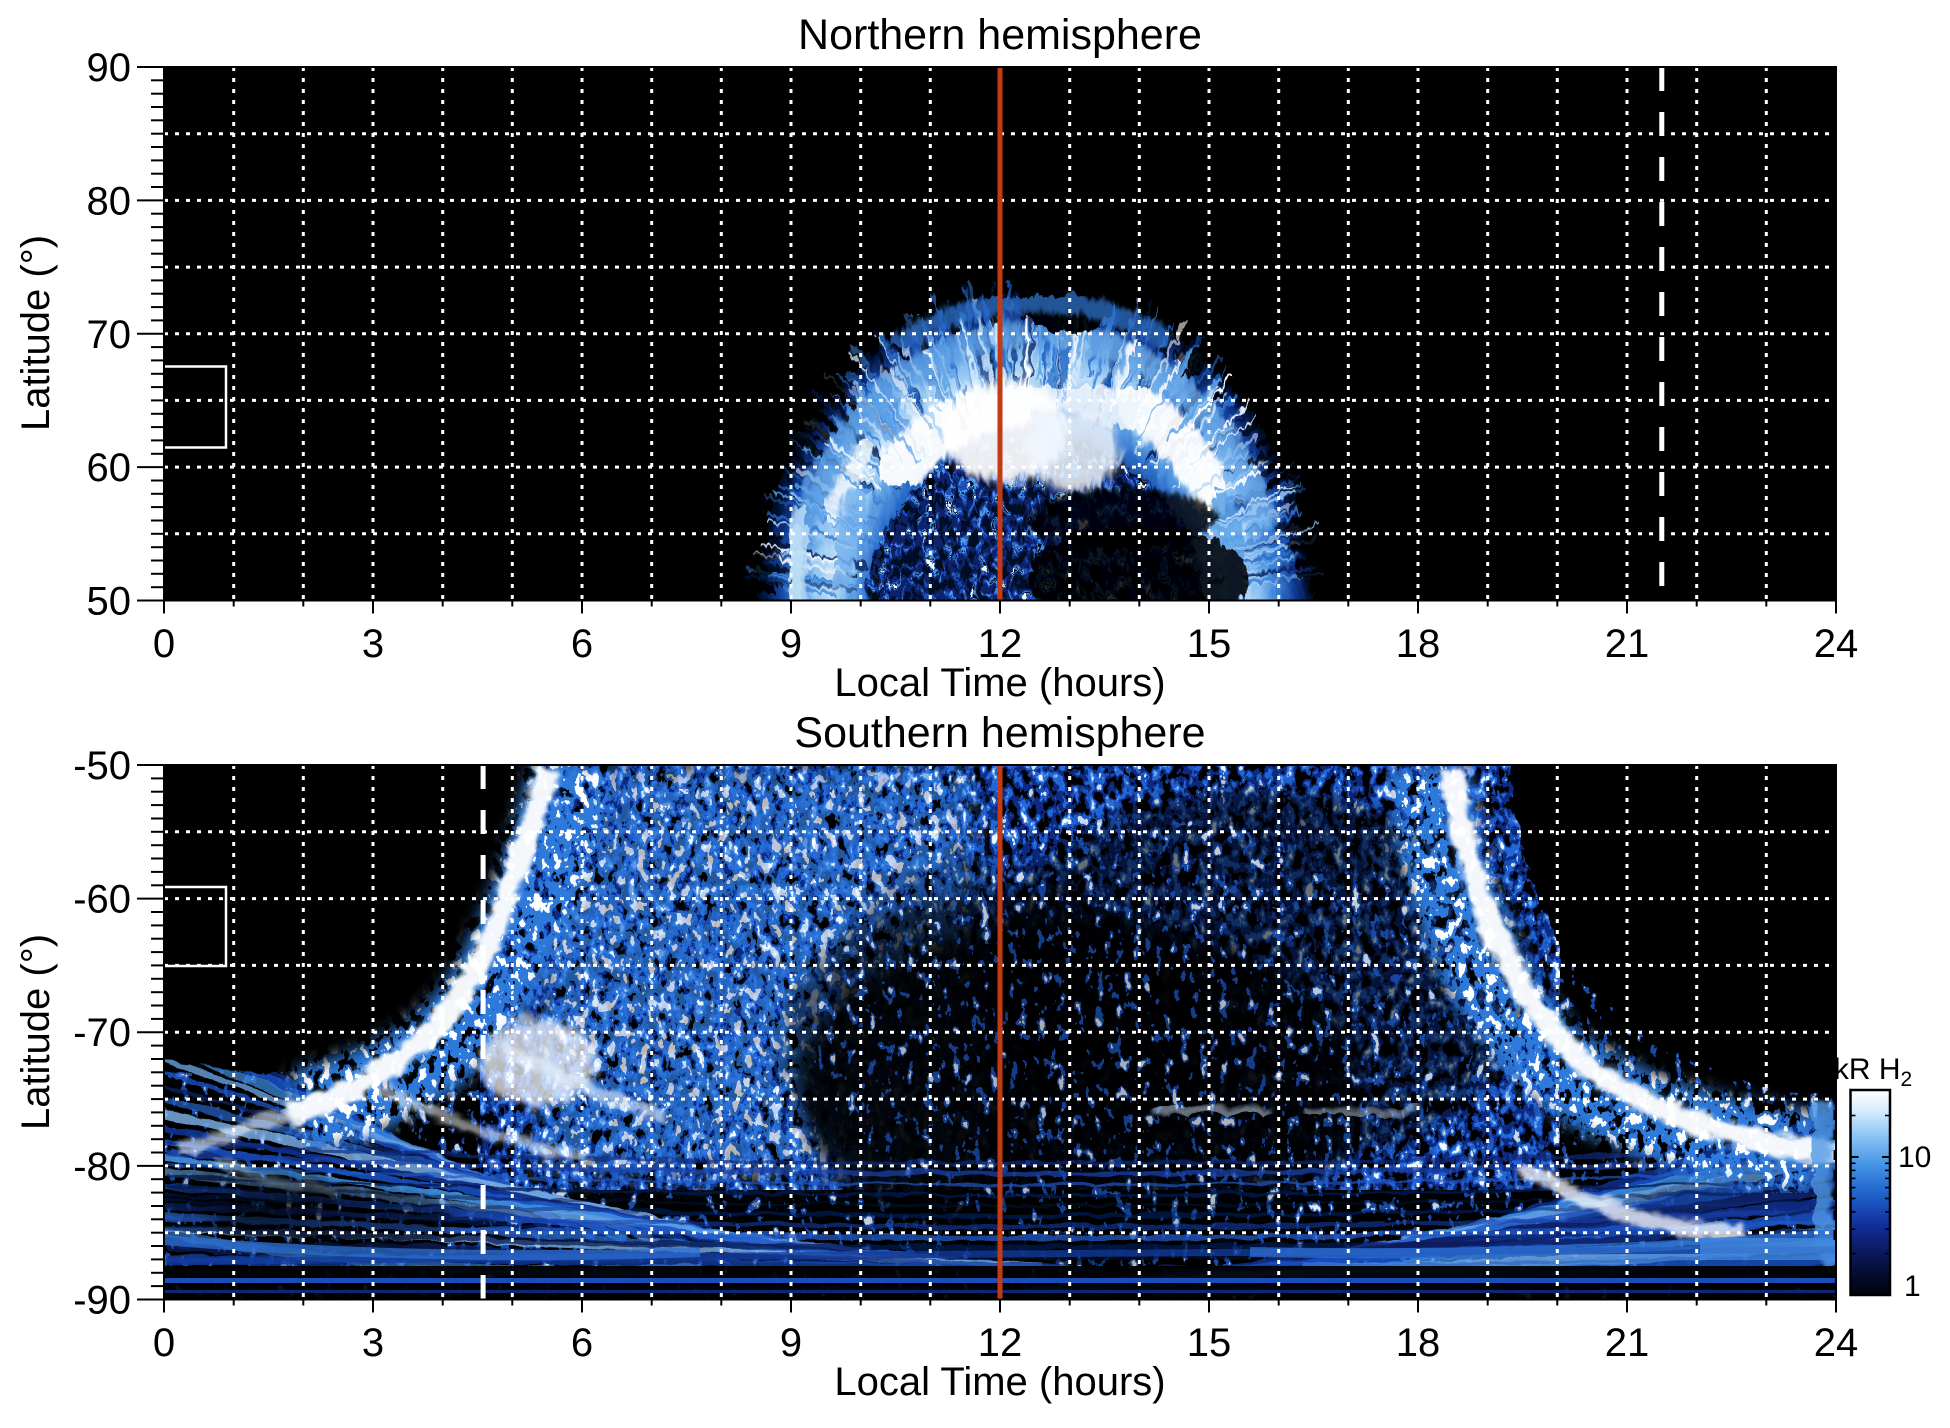  What do you see at coordinates (102, 900) in the screenshot?
I see `svg-text: -60` at bounding box center [102, 900].